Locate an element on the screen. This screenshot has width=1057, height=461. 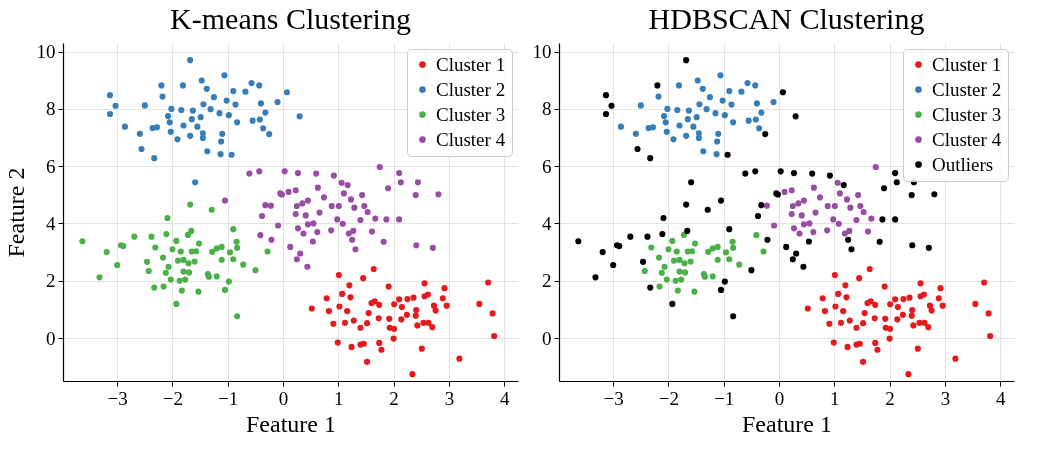
chart-title: K-means Clustering is located at coordinates (290, 18).